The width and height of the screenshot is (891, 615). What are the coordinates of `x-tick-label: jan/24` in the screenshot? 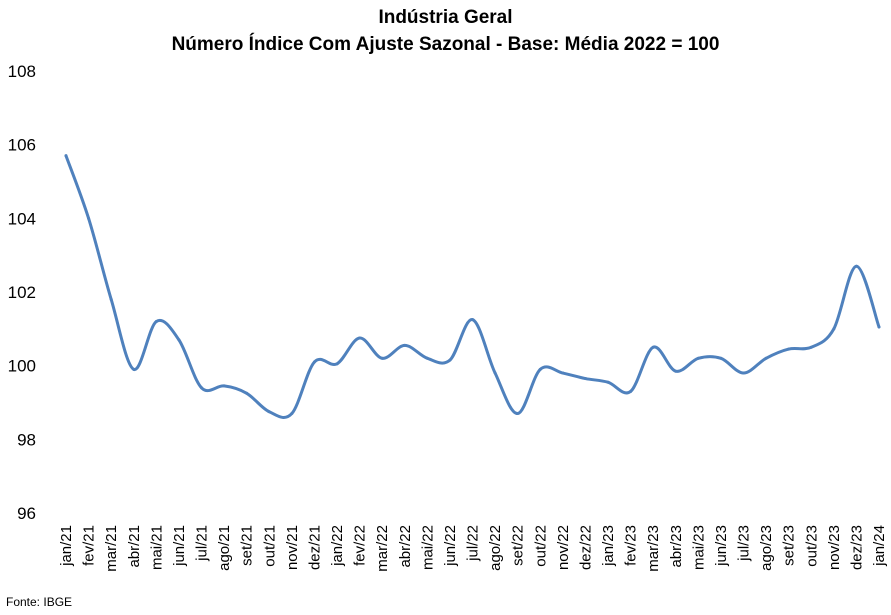 It's located at (879, 546).